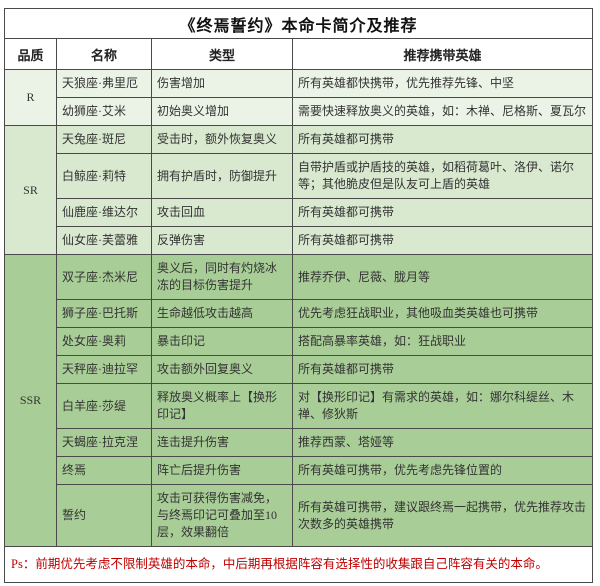 The image size is (600, 586). What do you see at coordinates (30, 190) in the screenshot?
I see `quality-cell-sr: SR` at bounding box center [30, 190].